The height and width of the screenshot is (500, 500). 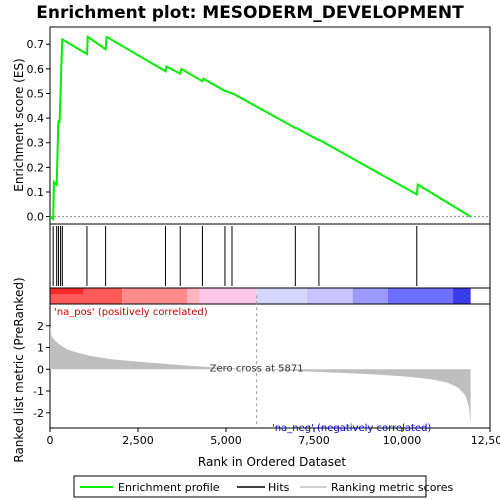 I want to click on es-y-tick-label: 0.3, so click(x=36, y=143).